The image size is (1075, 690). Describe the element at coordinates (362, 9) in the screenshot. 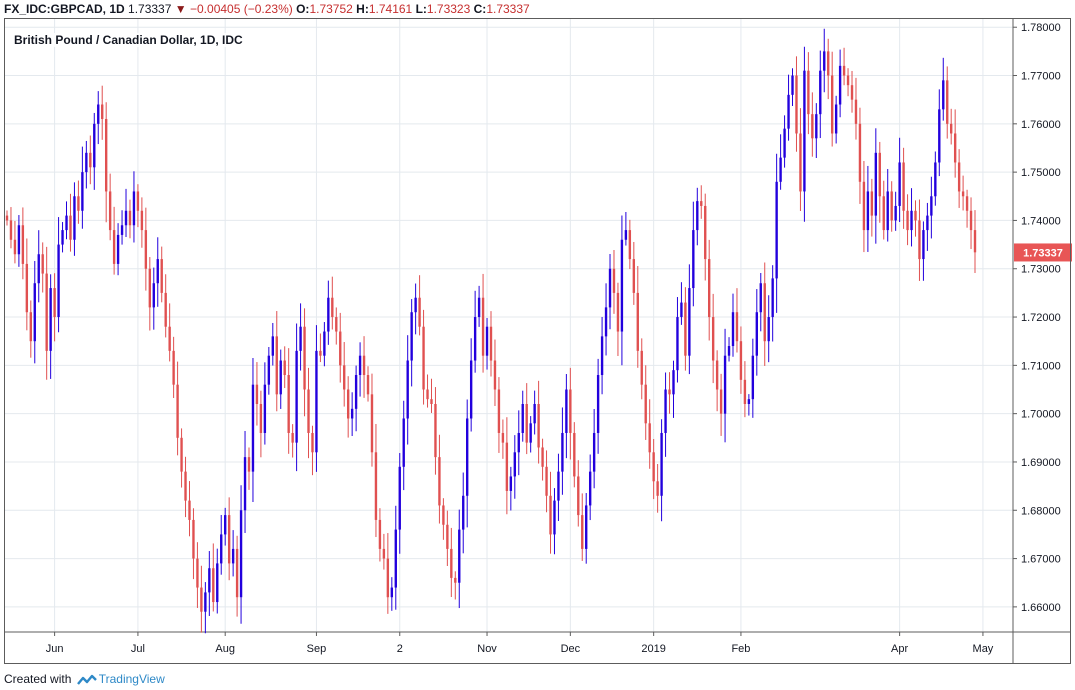

I see `high-label: H:` at that location.